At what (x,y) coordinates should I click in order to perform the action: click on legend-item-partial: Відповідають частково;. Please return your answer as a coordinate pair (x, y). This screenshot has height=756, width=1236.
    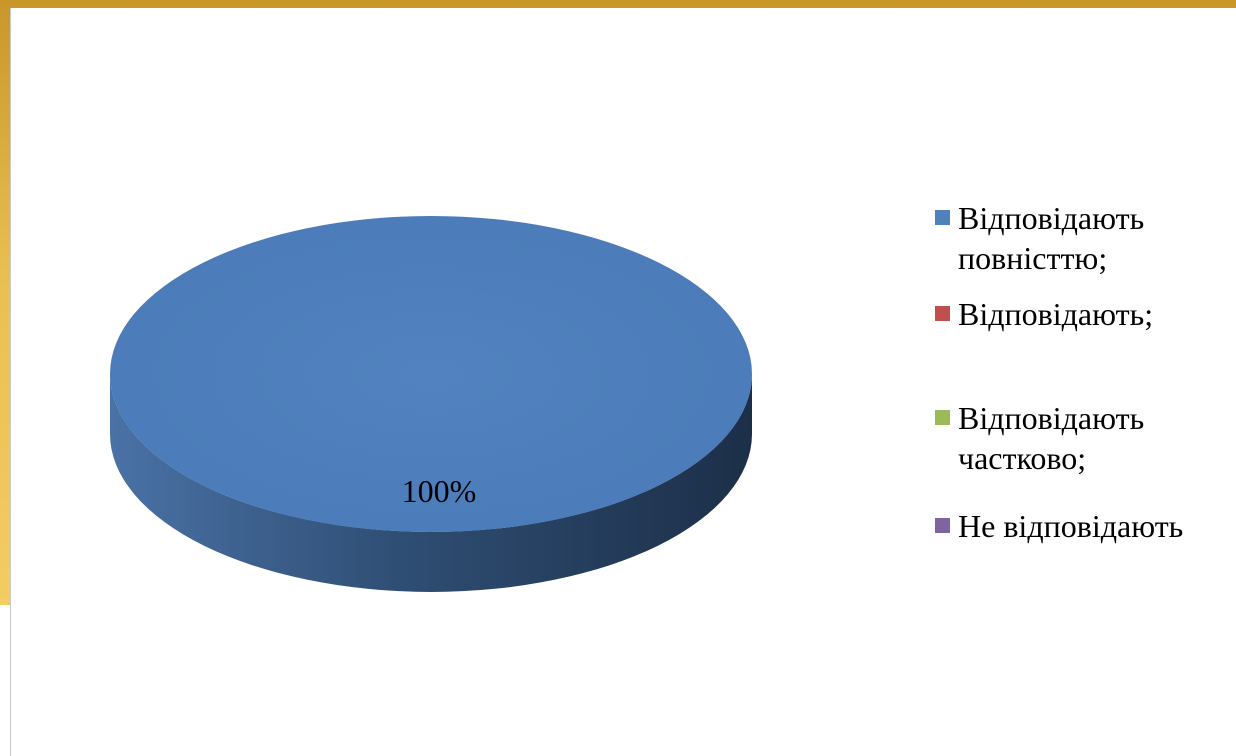
    Looking at the image, I should click on (1085, 438).